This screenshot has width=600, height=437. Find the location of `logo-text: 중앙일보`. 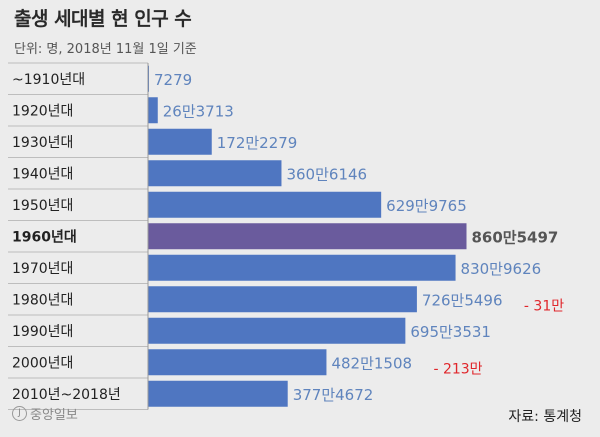

logo-text: 중앙일보 is located at coordinates (54, 415).